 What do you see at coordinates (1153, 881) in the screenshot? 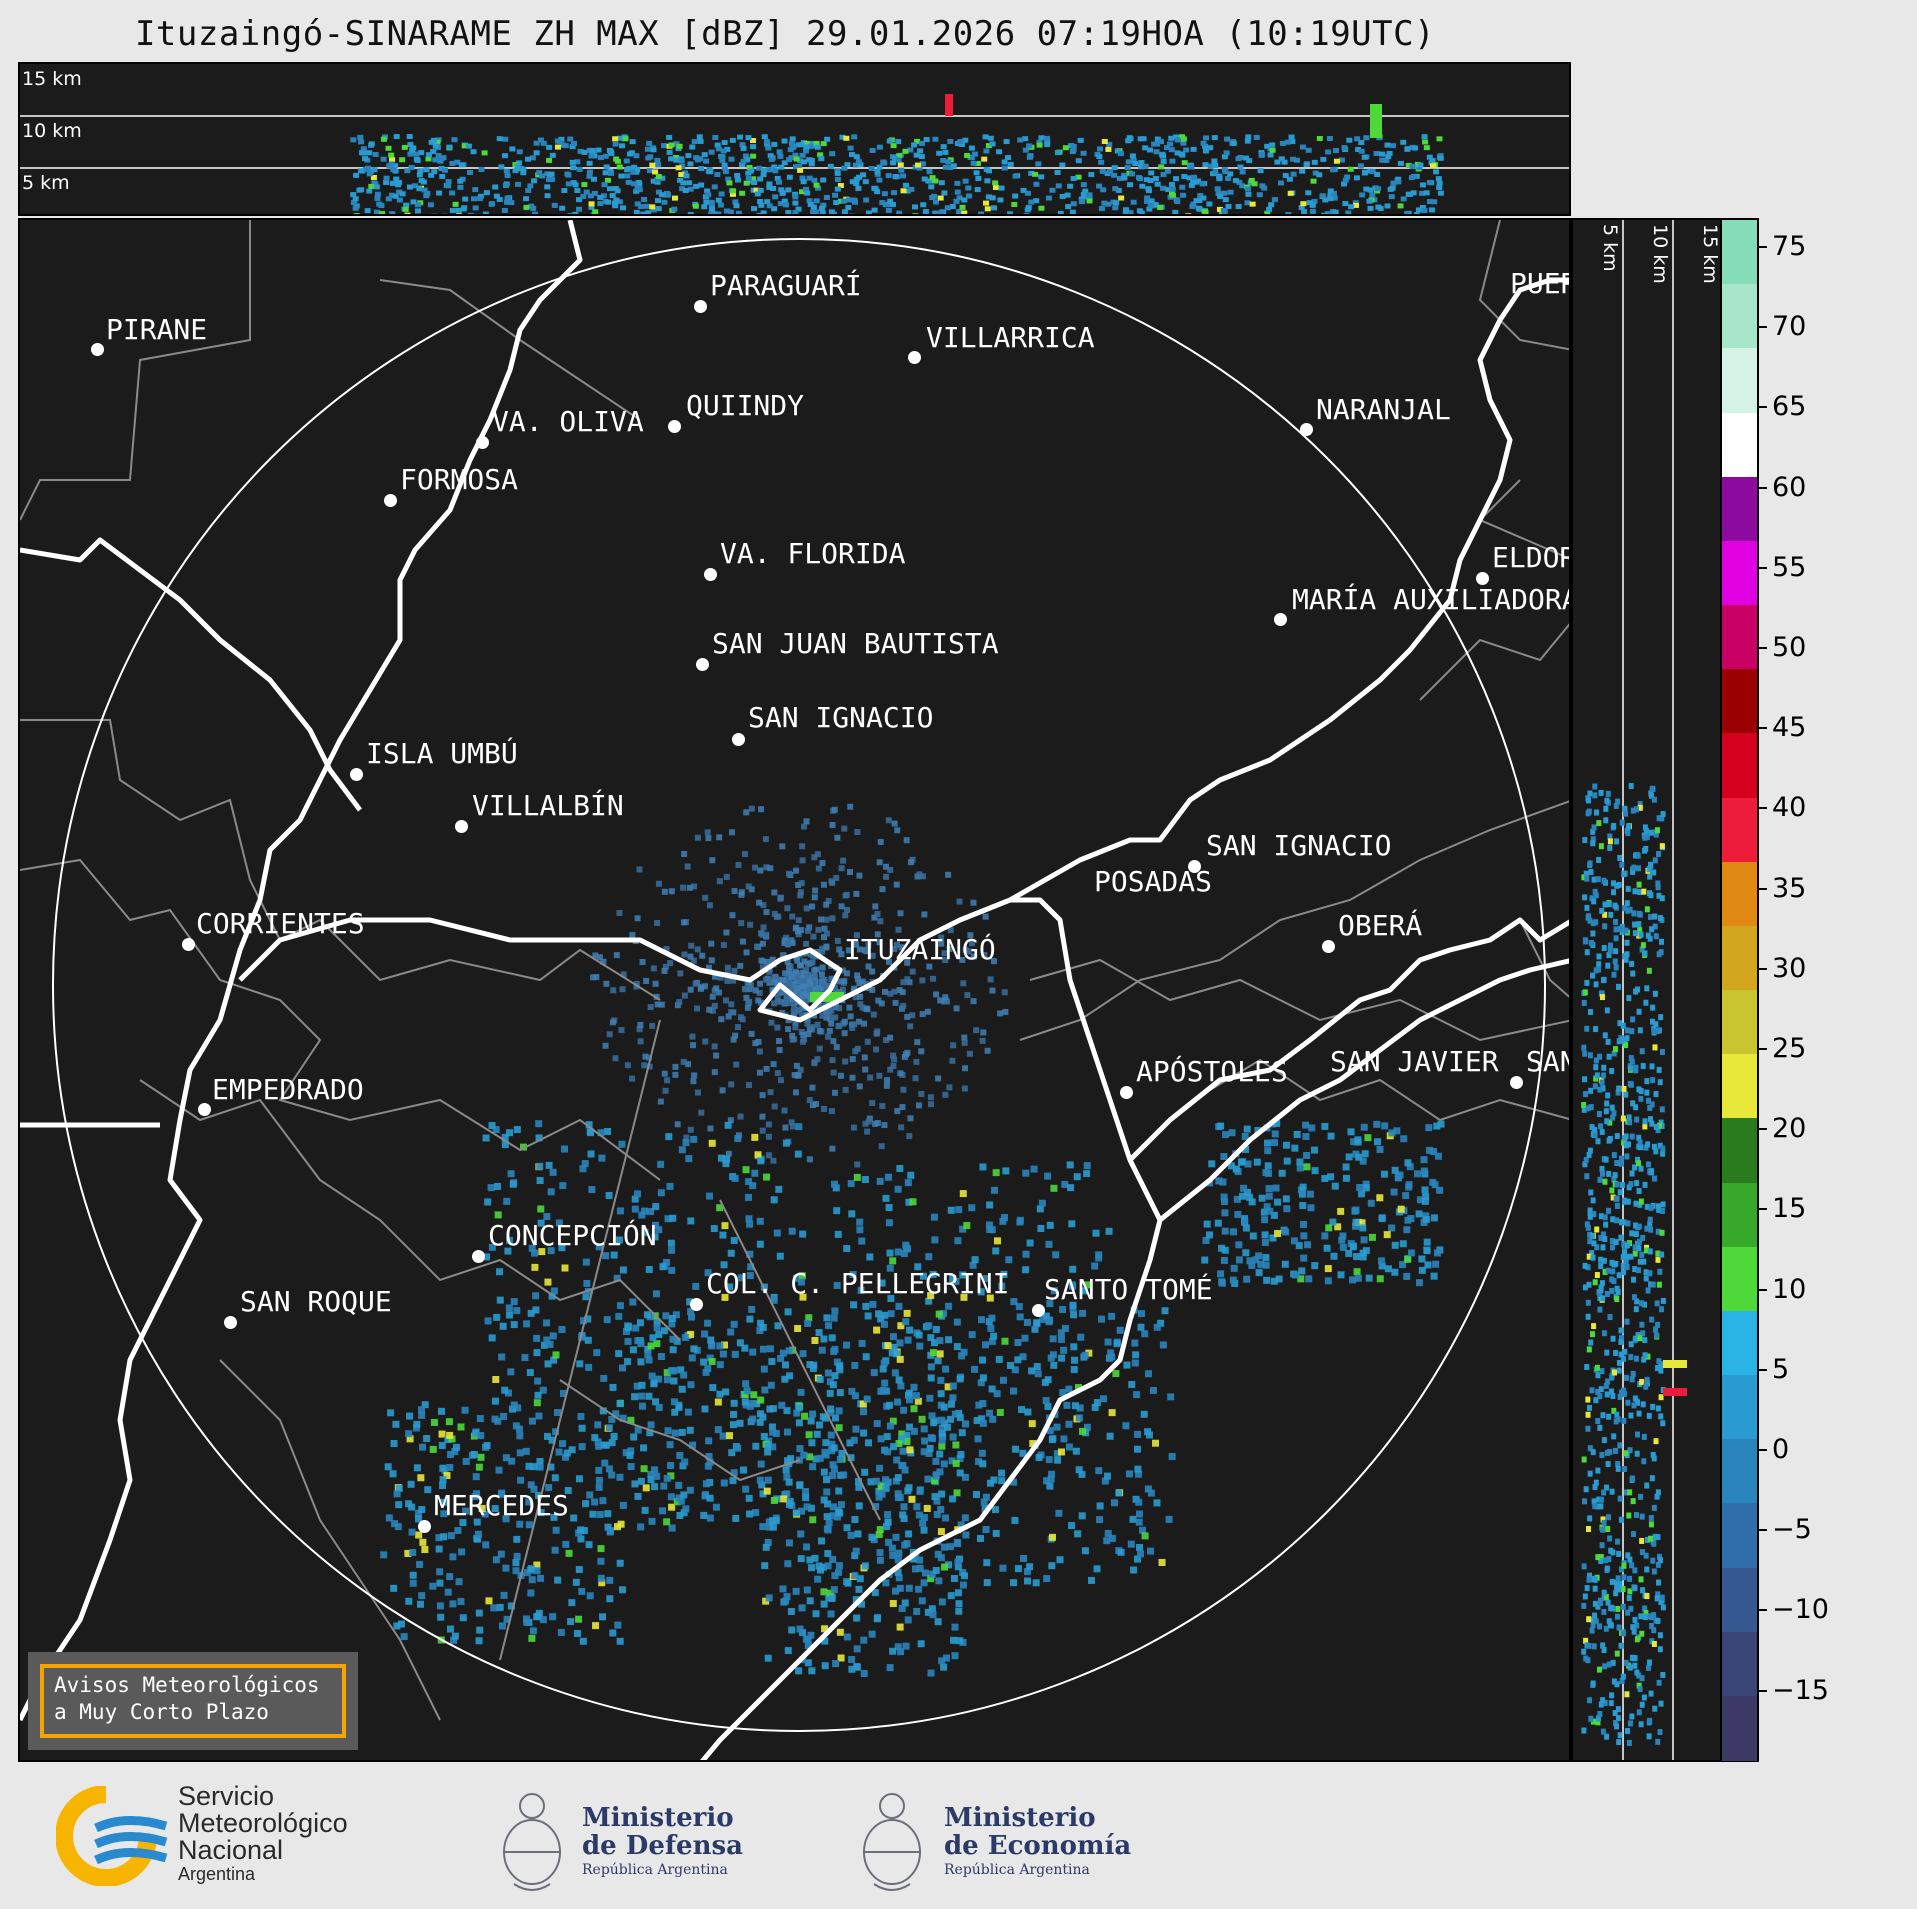
I see `city-label-posadas: POSADAS` at bounding box center [1153, 881].